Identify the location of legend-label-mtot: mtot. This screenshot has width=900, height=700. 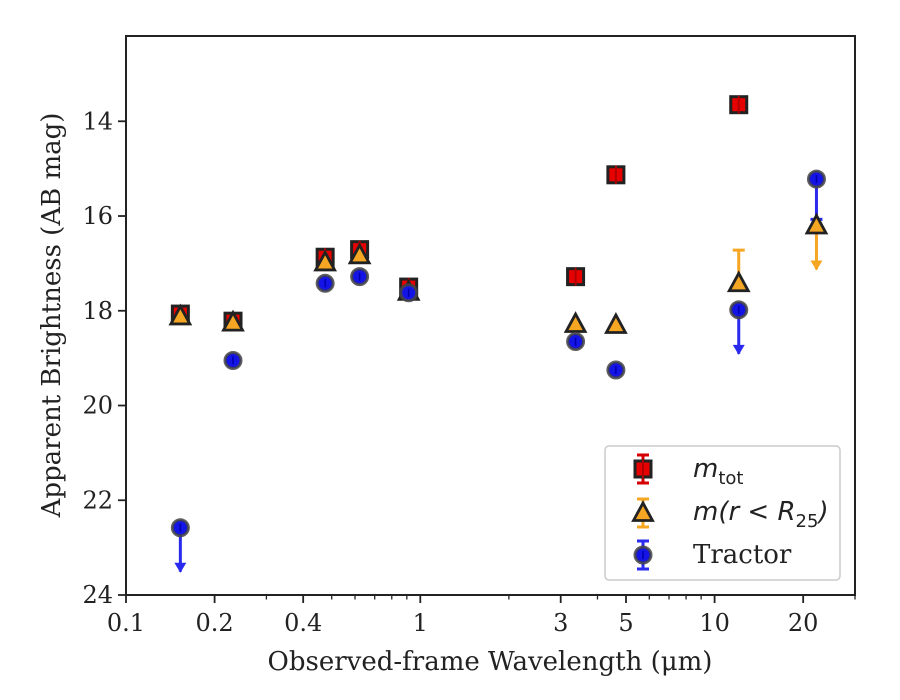
(718, 471).